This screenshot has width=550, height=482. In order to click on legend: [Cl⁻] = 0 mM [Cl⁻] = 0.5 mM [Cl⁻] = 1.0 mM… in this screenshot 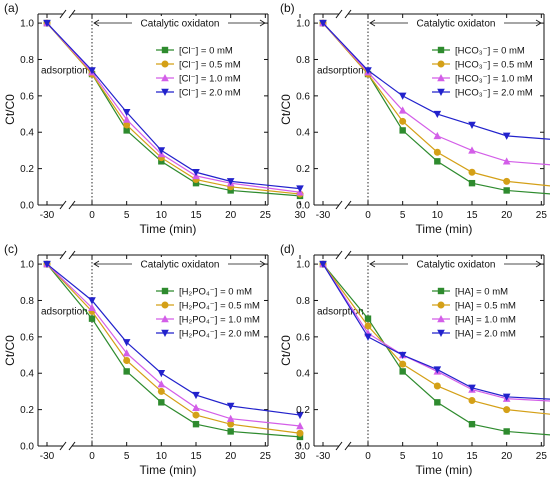, I will do `click(198, 72)`.